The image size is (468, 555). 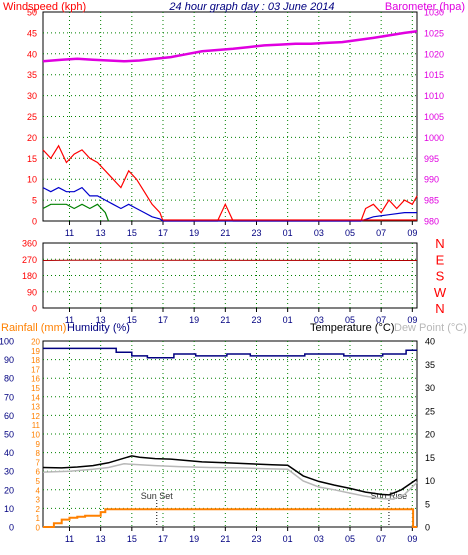 I want to click on rain-tick-label: 3, so click(x=38, y=500).